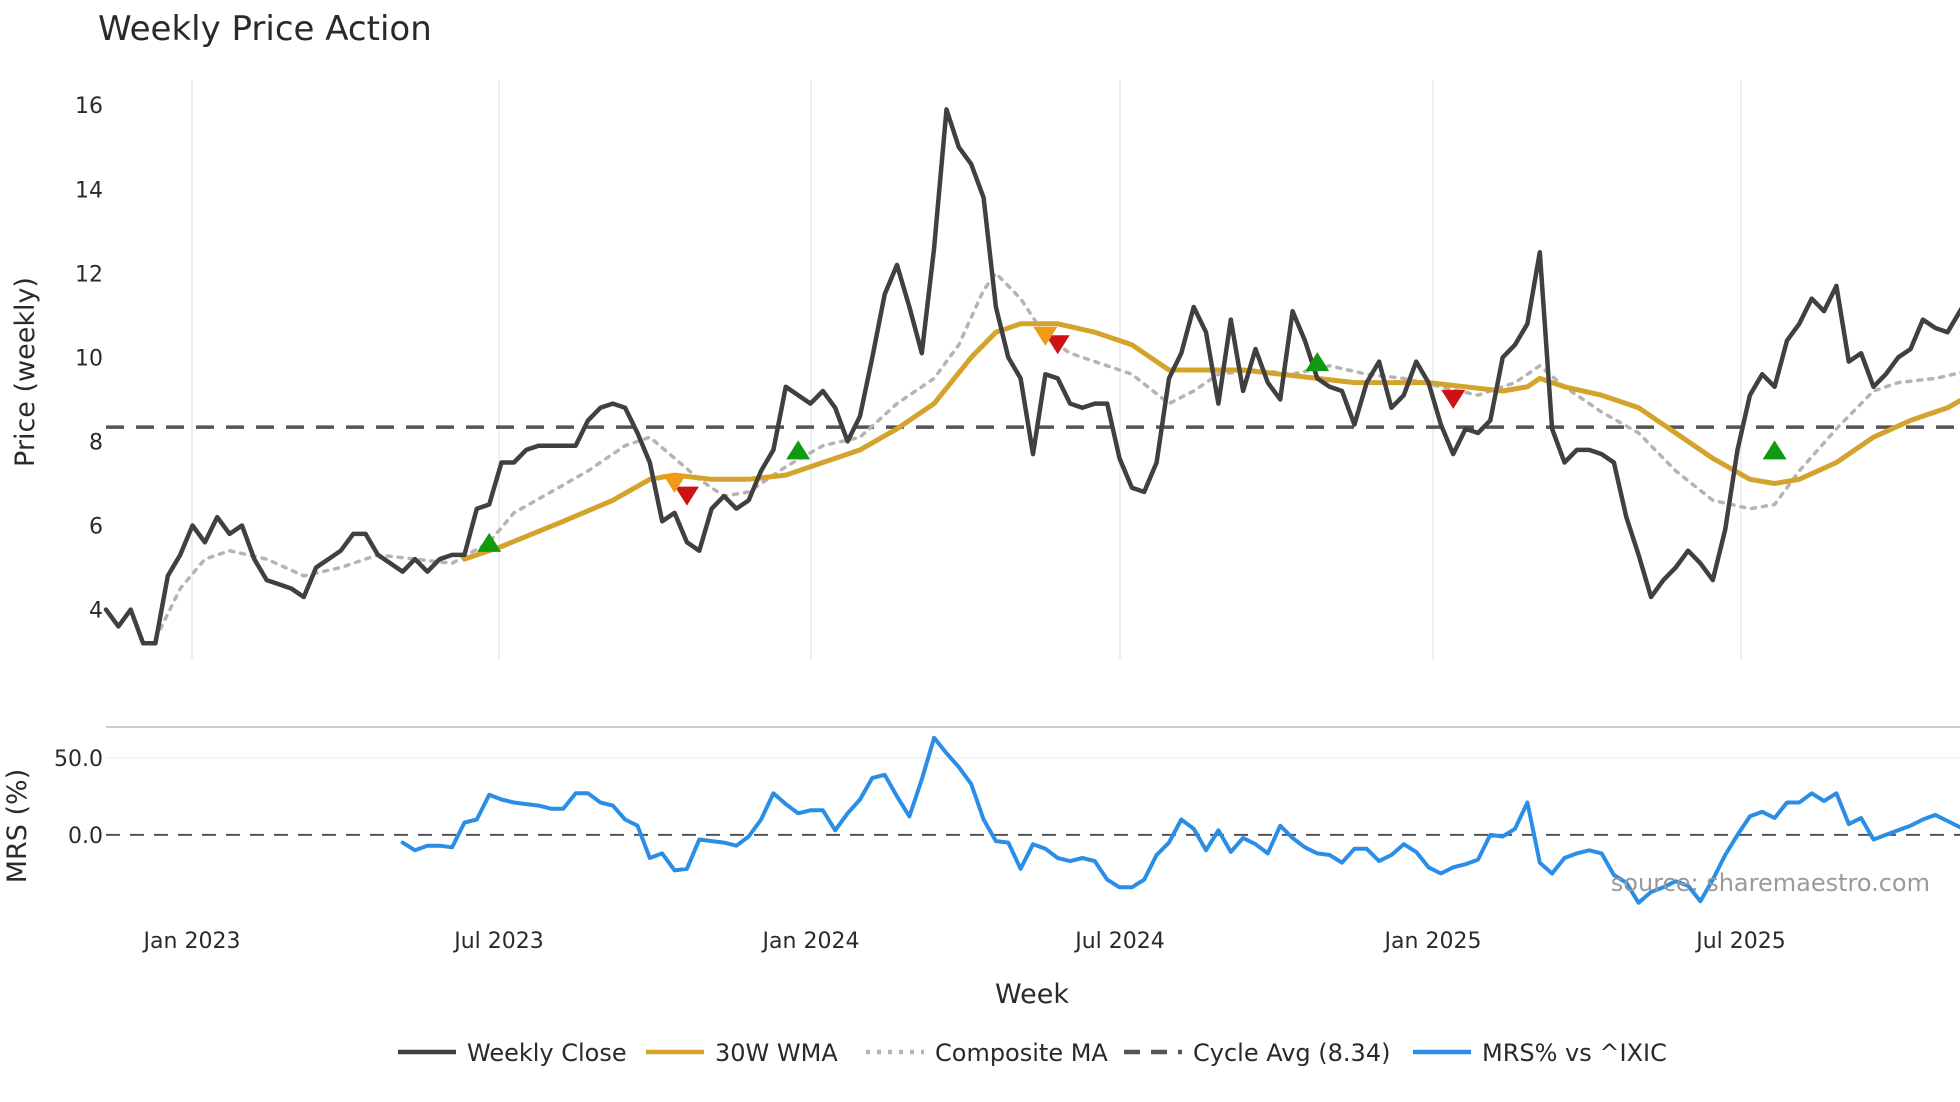  I want to click on price-y-tick: 16, so click(89, 106).